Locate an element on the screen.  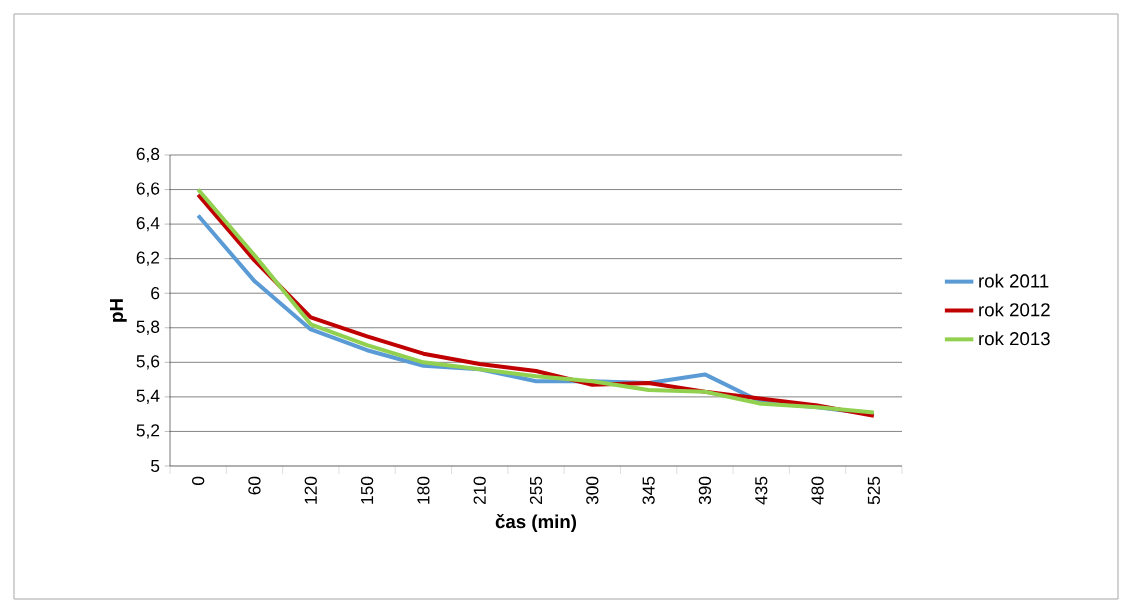
x-tick-label: 120 is located at coordinates (310, 490).